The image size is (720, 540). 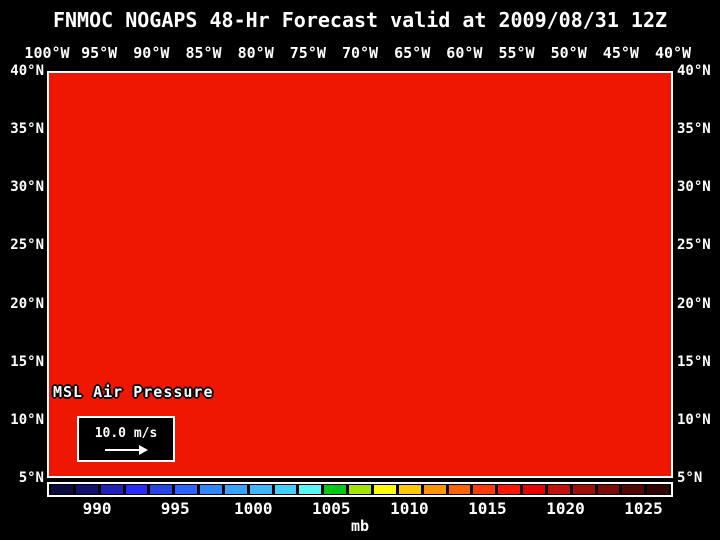 I want to click on colorbar-tick: 995, so click(x=175, y=508).